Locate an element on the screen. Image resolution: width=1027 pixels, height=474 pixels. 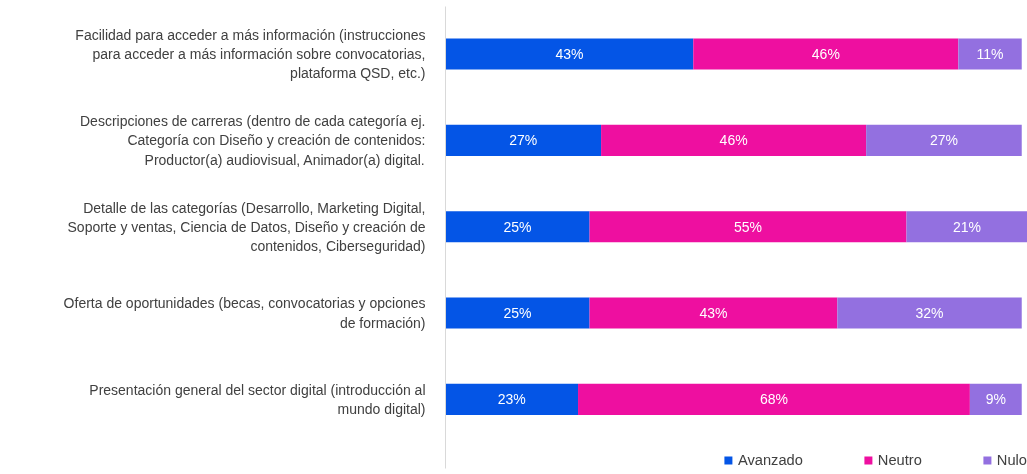
data-label: 23% is located at coordinates (511, 399).